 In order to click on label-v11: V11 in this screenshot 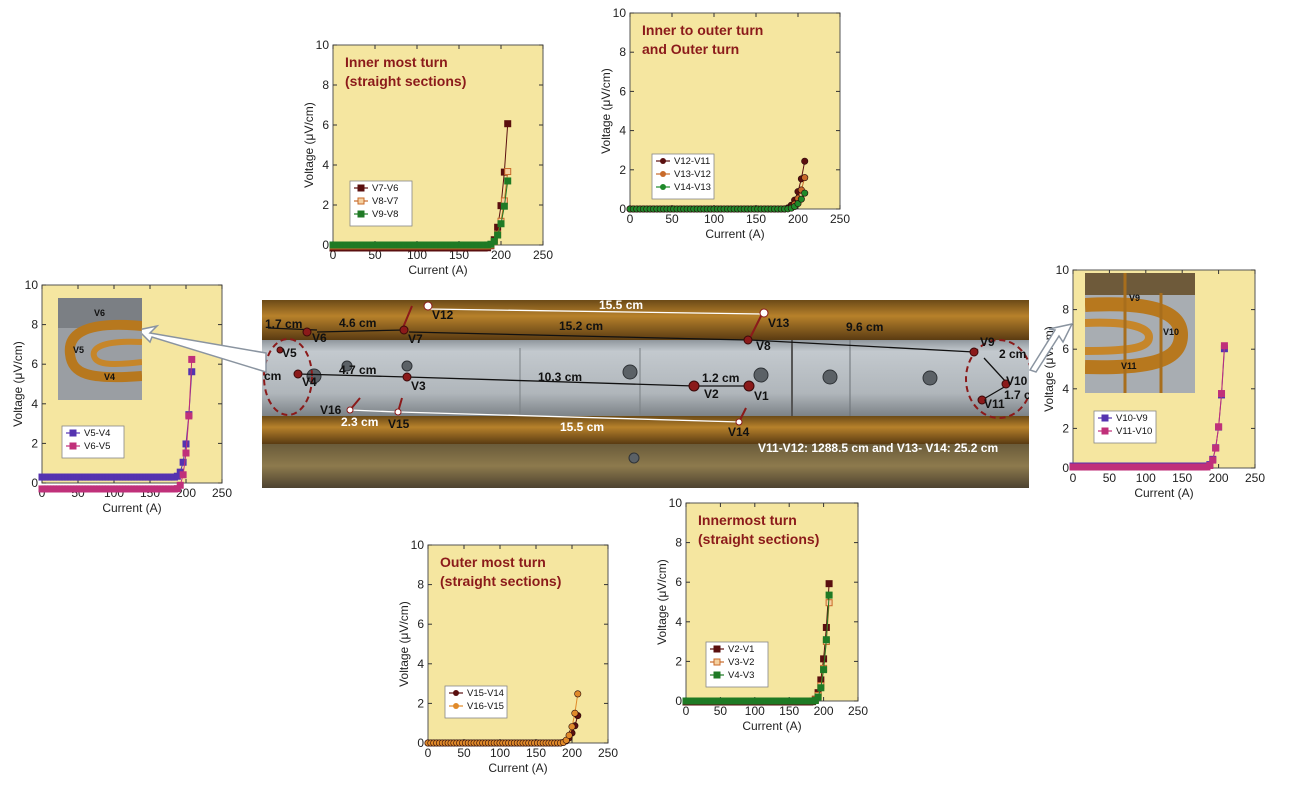, I will do `click(994, 404)`.